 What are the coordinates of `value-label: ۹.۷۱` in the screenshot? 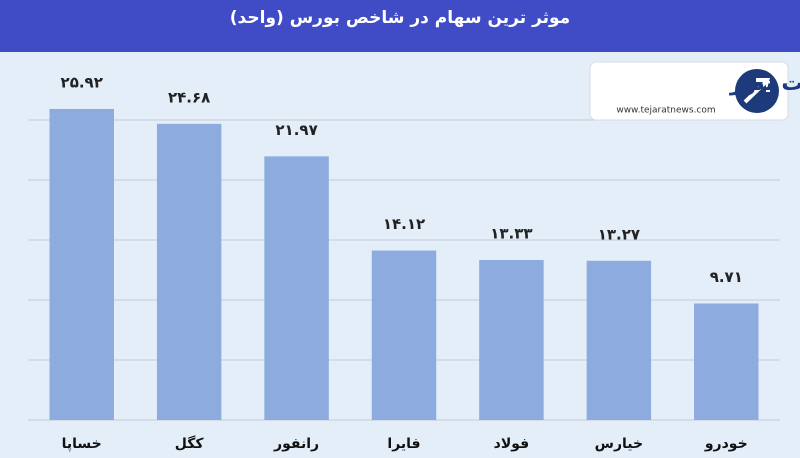 It's located at (726, 277).